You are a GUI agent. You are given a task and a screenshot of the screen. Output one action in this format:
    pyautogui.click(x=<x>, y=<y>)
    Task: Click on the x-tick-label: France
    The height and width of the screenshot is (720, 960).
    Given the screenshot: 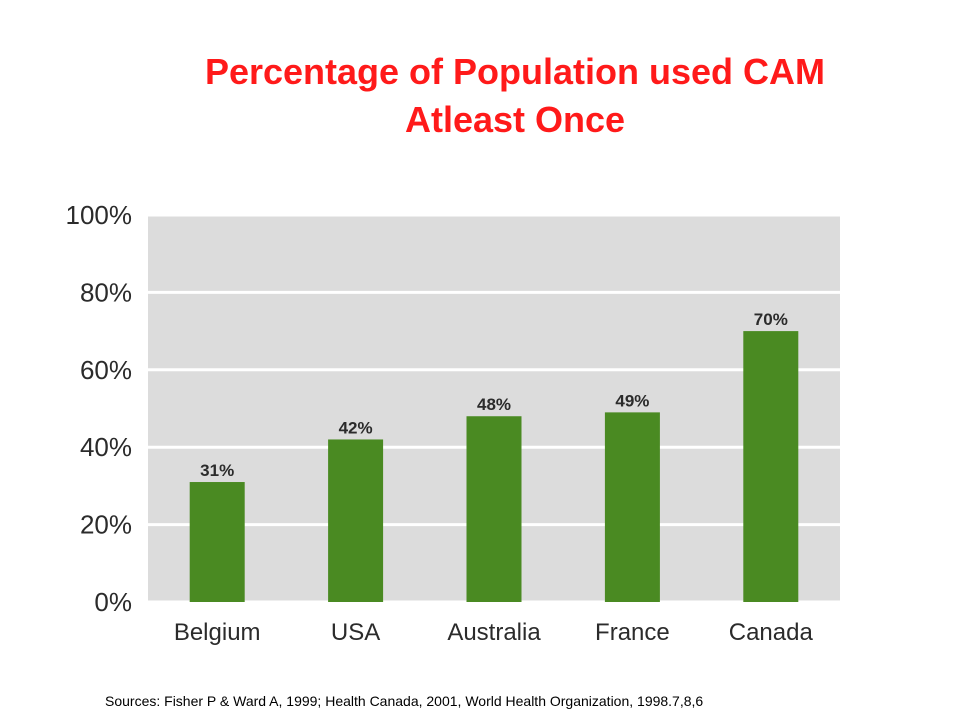 What is the action you would take?
    pyautogui.click(x=632, y=632)
    